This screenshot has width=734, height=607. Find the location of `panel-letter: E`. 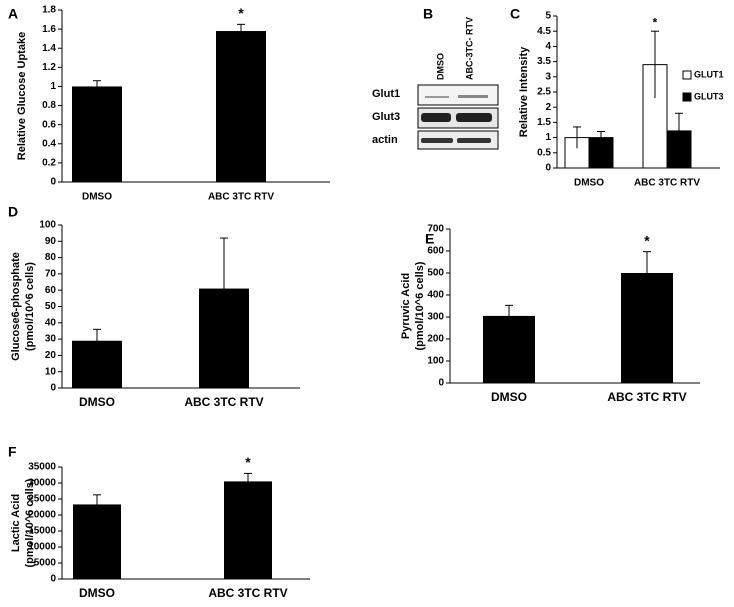

panel-letter: E is located at coordinates (429, 239).